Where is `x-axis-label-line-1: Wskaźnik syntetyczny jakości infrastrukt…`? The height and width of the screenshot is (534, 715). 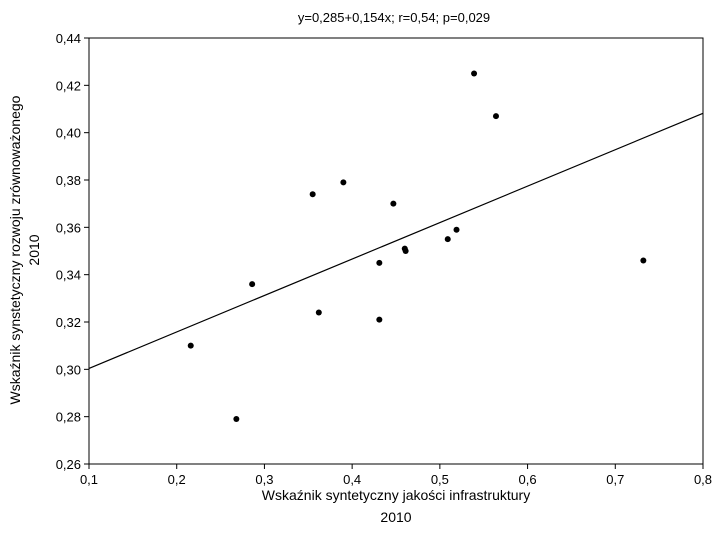 x-axis-label-line-1: Wskaźnik syntetyczny jakości infrastrukt… is located at coordinates (396, 495).